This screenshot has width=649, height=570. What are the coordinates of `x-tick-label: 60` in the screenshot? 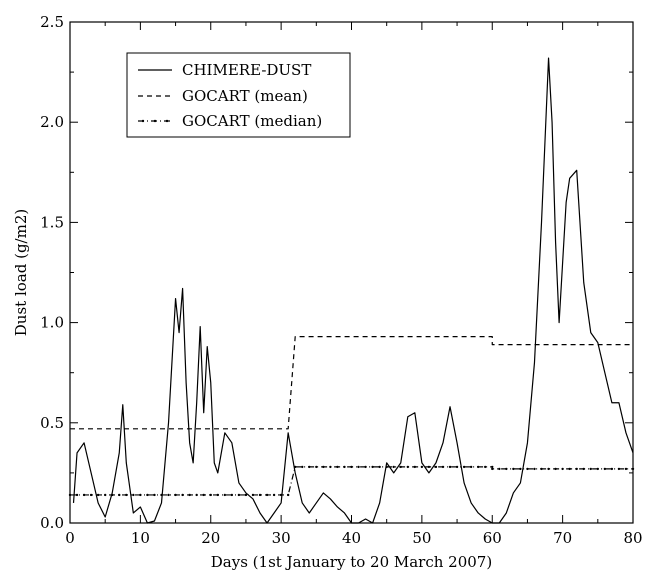 It's located at (492, 538).